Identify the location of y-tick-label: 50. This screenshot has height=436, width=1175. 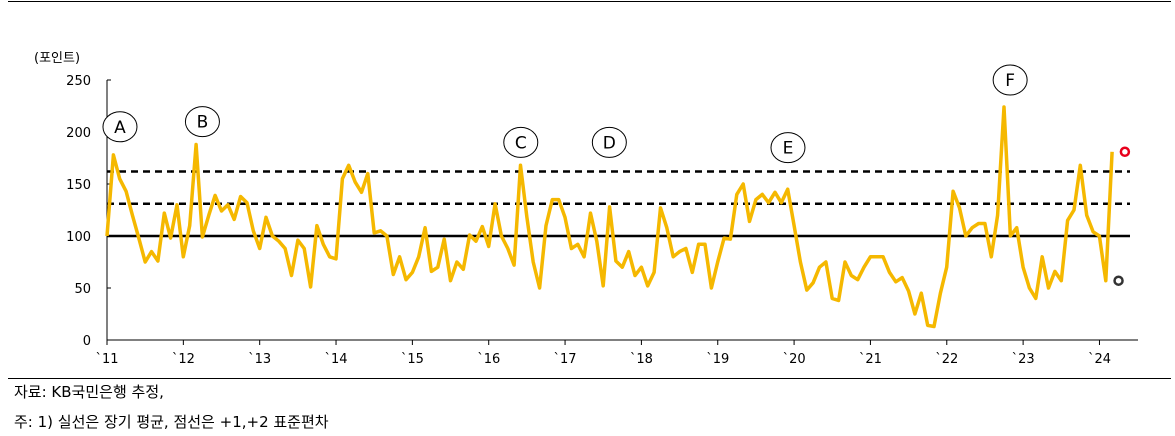
(82, 289).